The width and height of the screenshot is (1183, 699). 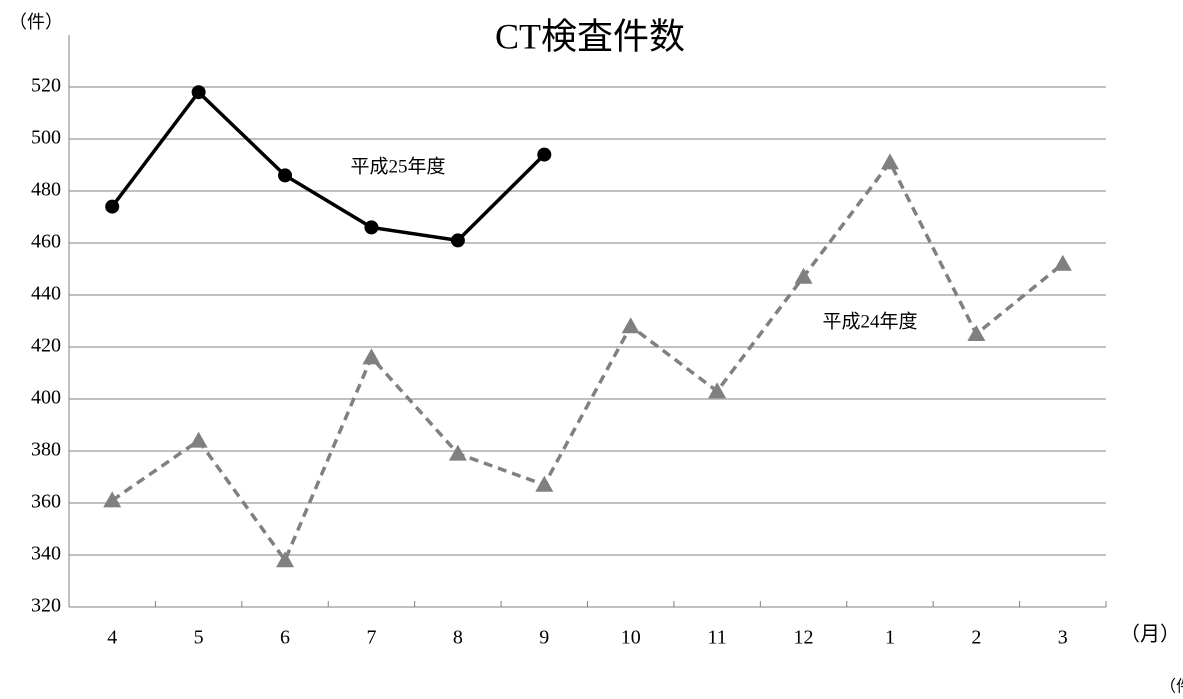 I want to click on y-tick-label: 460, so click(x=46, y=242).